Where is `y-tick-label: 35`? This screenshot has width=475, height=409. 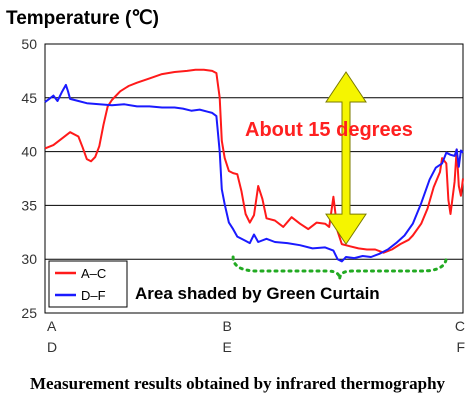
y-tick-label: 35 is located at coordinates (29, 205).